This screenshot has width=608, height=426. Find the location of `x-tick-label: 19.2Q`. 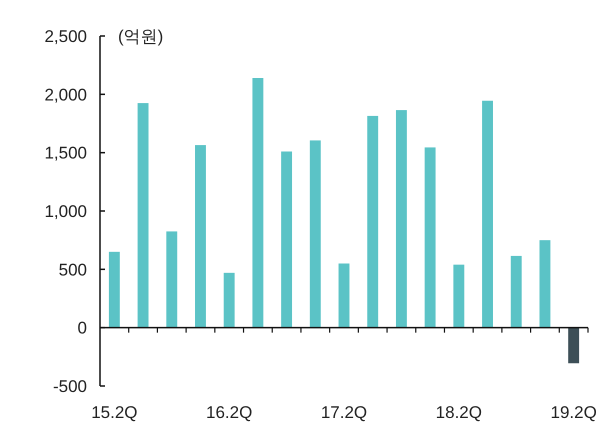

x-tick-label: 19.2Q is located at coordinates (573, 412).